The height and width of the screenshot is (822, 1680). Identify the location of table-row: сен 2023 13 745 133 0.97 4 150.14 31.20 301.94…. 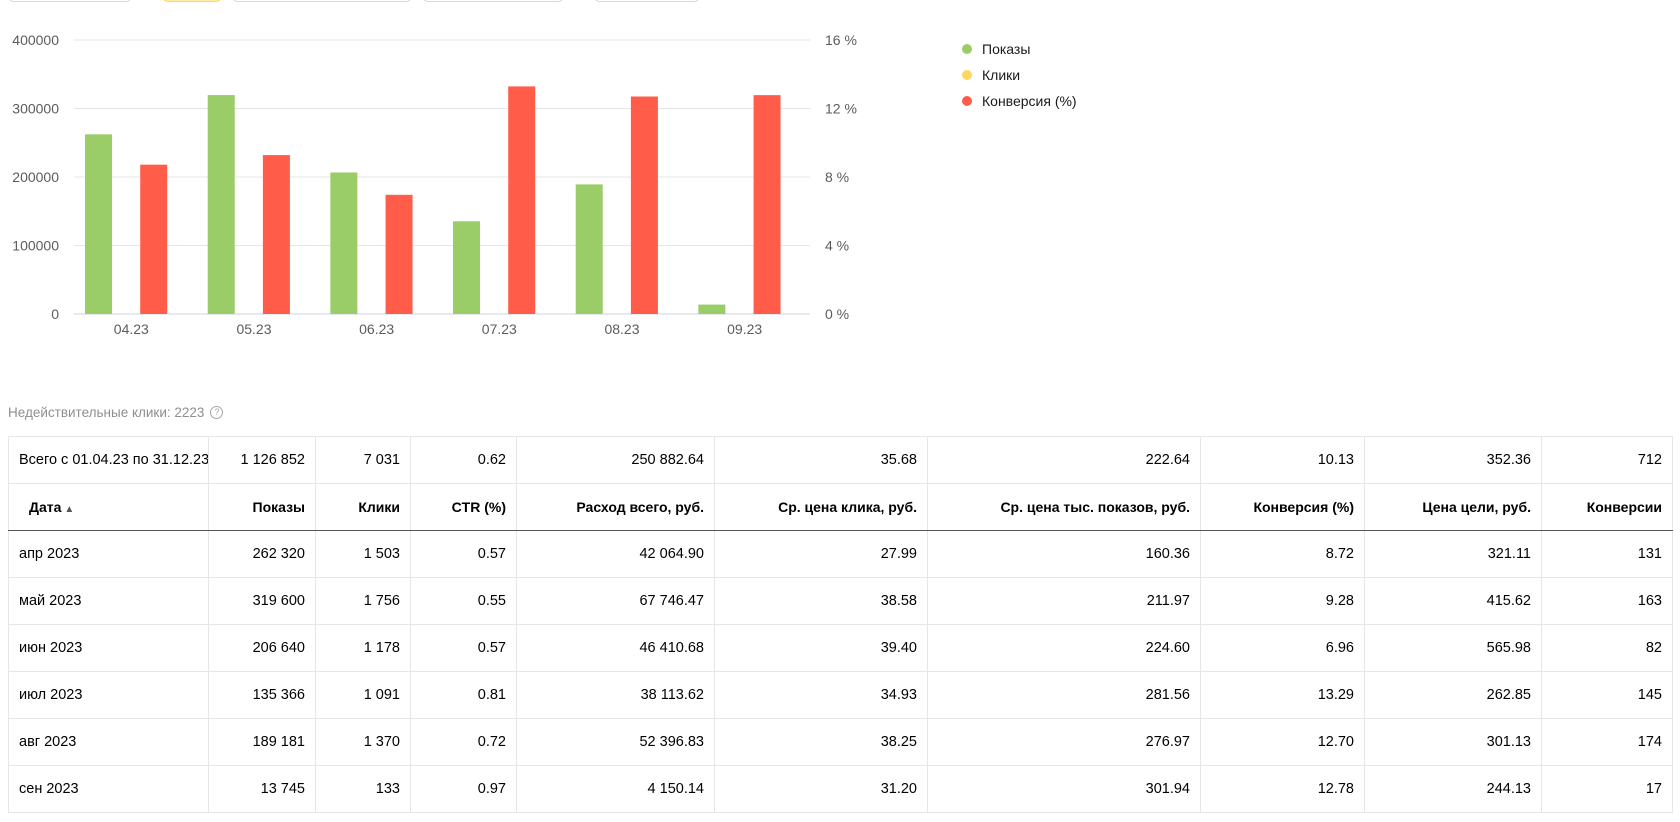
(840, 789).